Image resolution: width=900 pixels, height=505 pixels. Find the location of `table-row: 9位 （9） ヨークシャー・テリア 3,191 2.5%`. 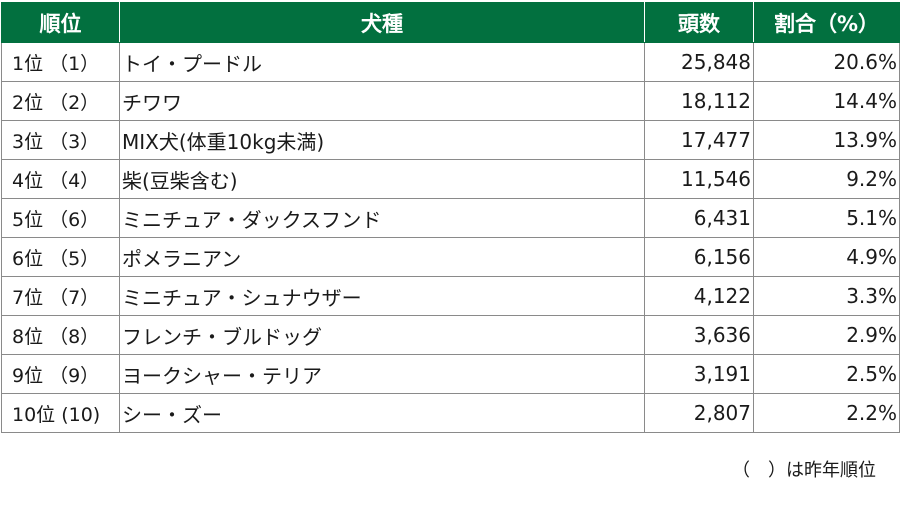

table-row: 9位 （9） ヨークシャー・テリア 3,191 2.5% is located at coordinates (450, 374).